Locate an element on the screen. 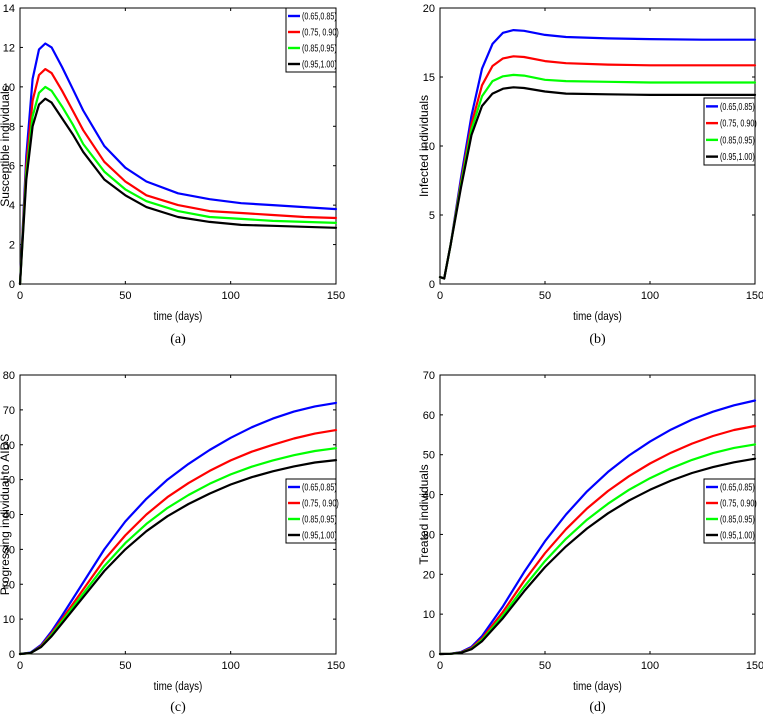  y-tick-label: 80 is located at coordinates (9, 376).